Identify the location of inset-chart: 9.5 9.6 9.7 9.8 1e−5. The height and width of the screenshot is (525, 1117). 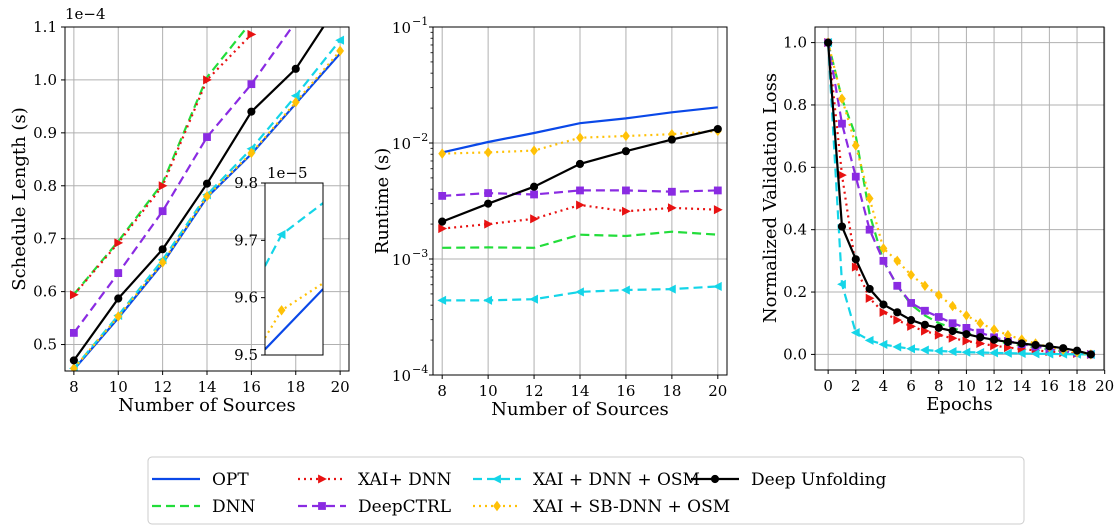
(279, 264).